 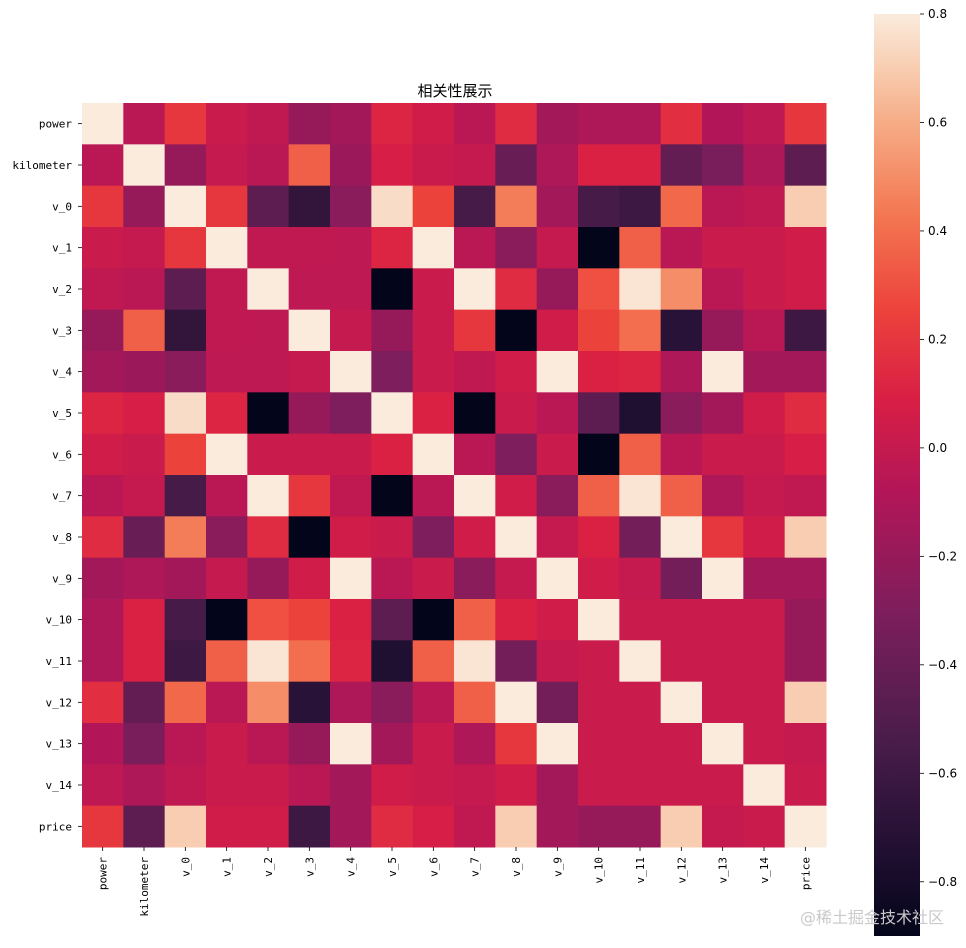 I want to click on heatmap-cell-v_8-price, so click(x=805, y=537).